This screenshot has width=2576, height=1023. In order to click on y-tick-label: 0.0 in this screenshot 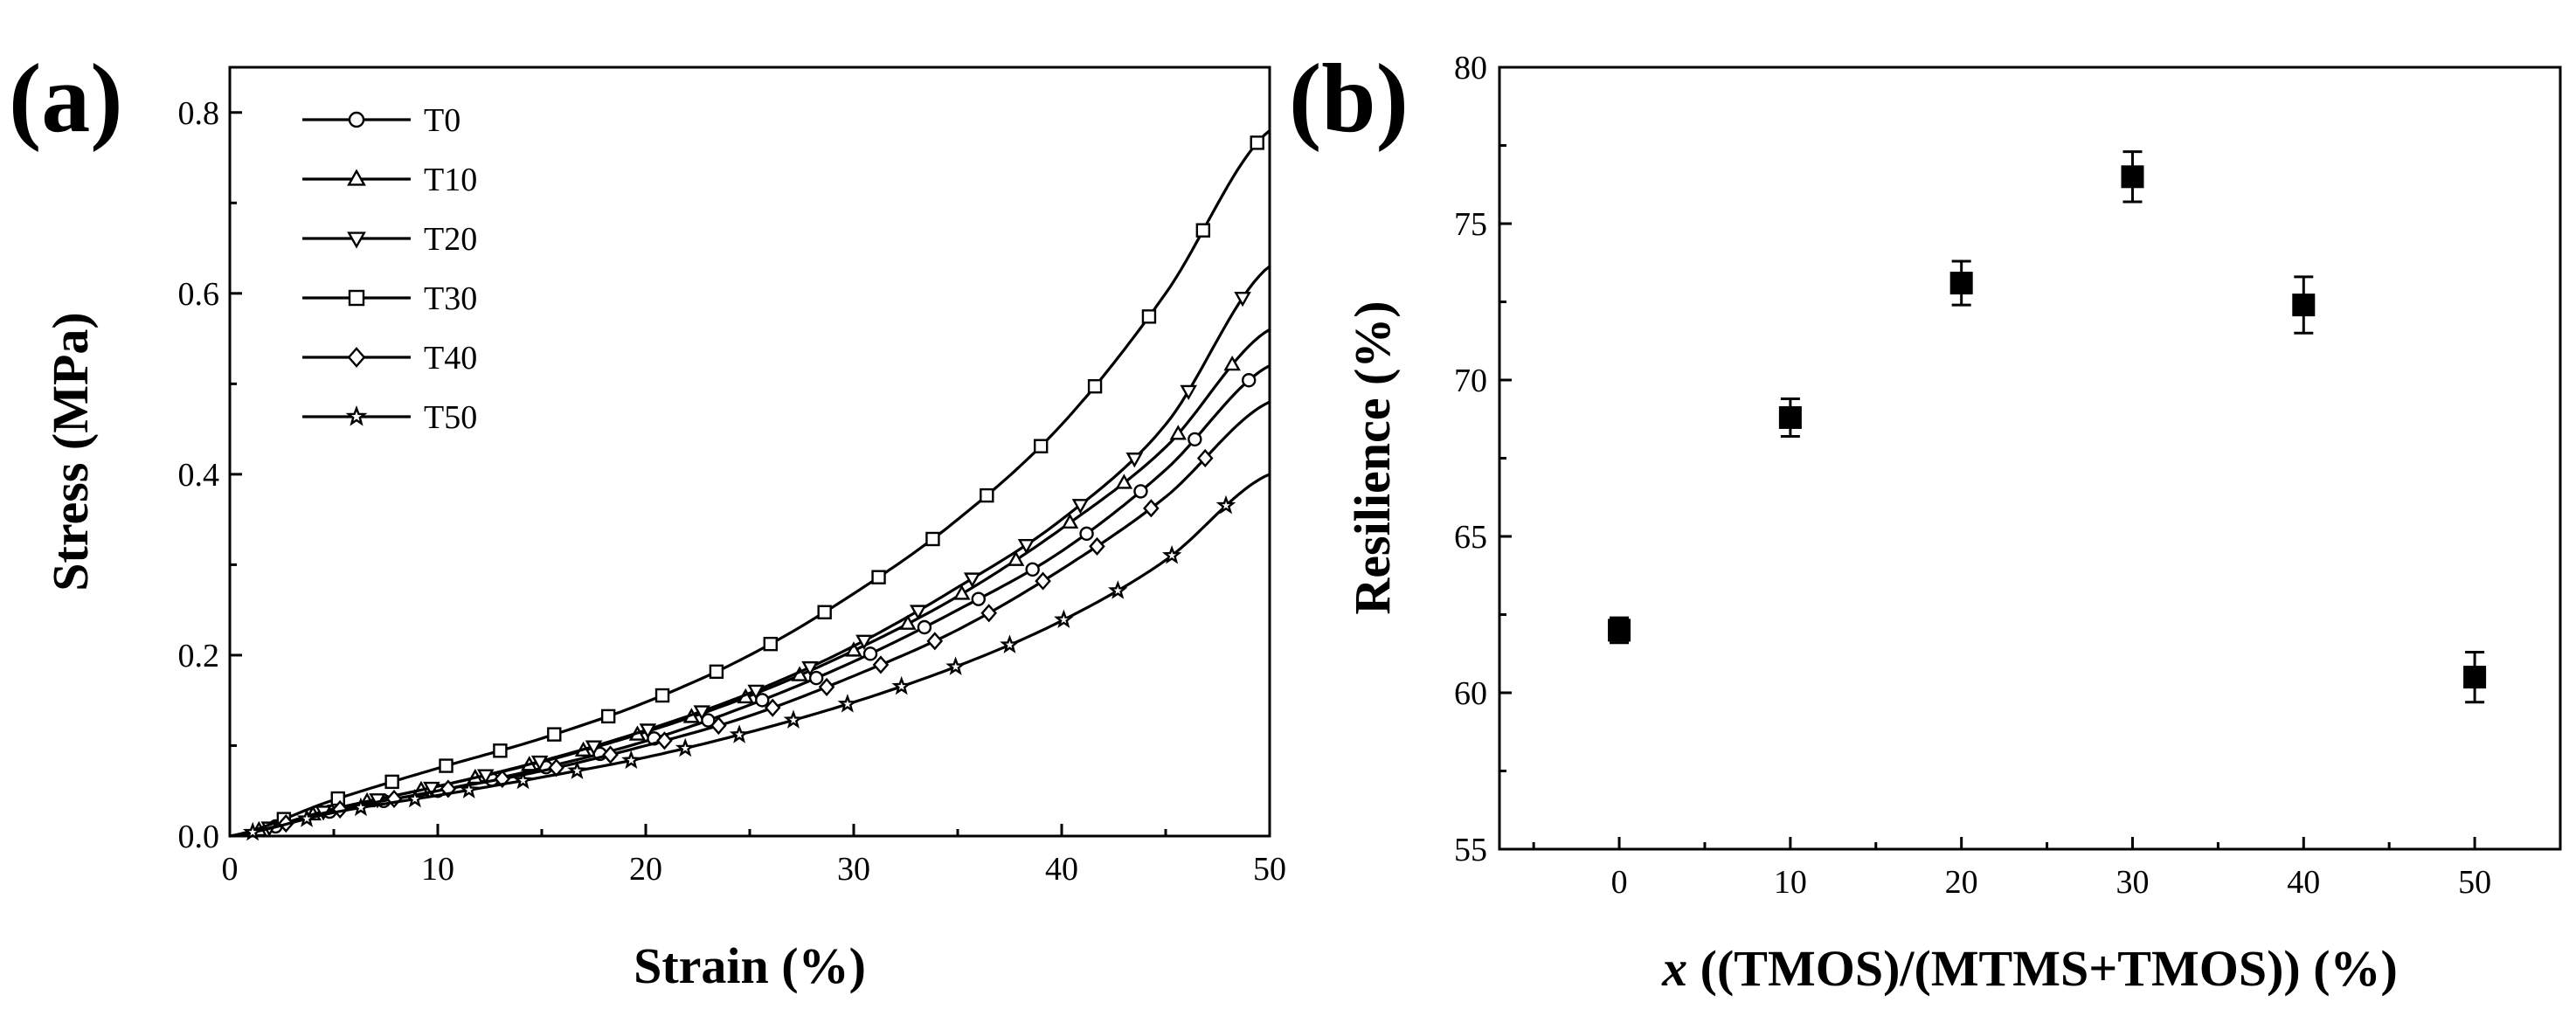, I will do `click(199, 837)`.